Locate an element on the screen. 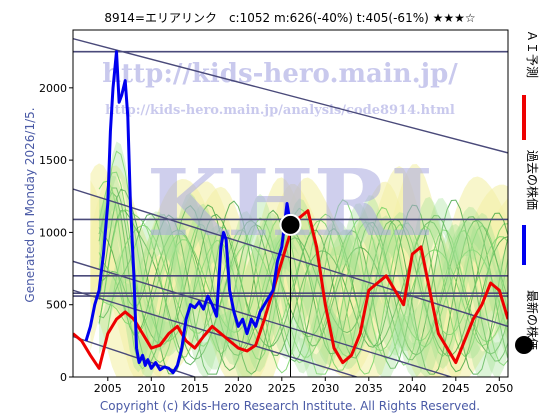 This screenshot has width=560, height=420. x-tick-label: 2015 is located at coordinates (195, 388).